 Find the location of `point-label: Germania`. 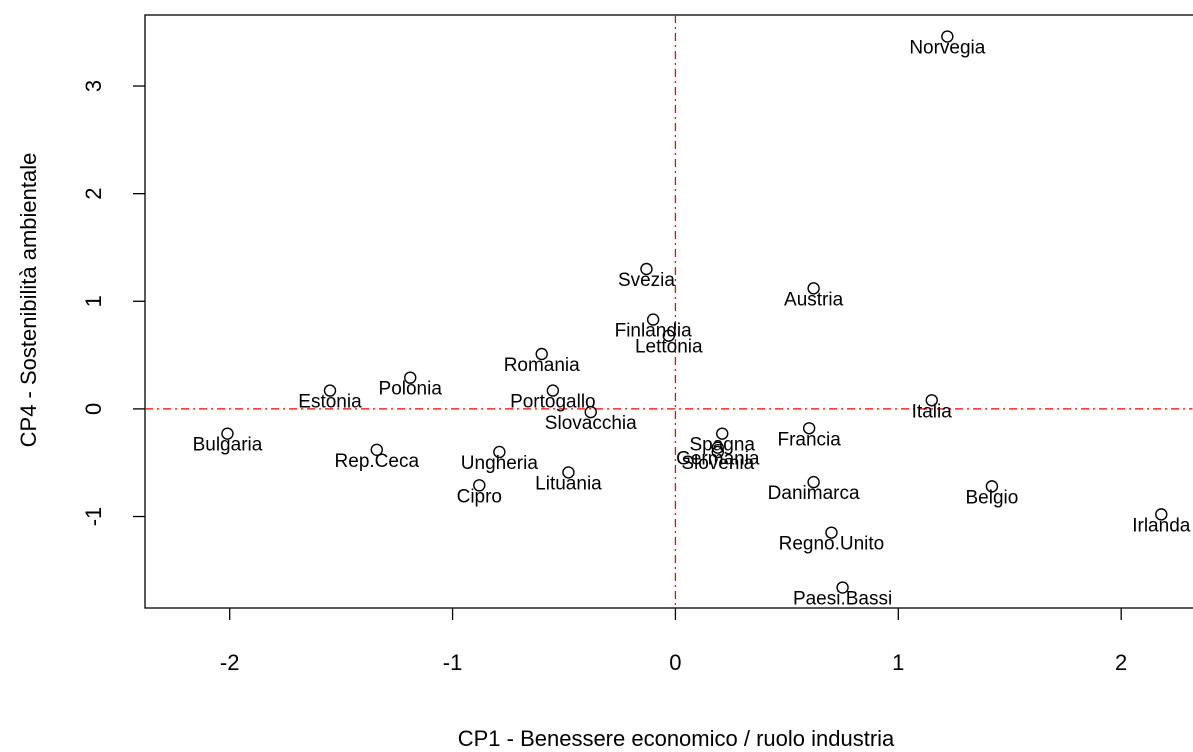

point-label: Germania is located at coordinates (718, 459).